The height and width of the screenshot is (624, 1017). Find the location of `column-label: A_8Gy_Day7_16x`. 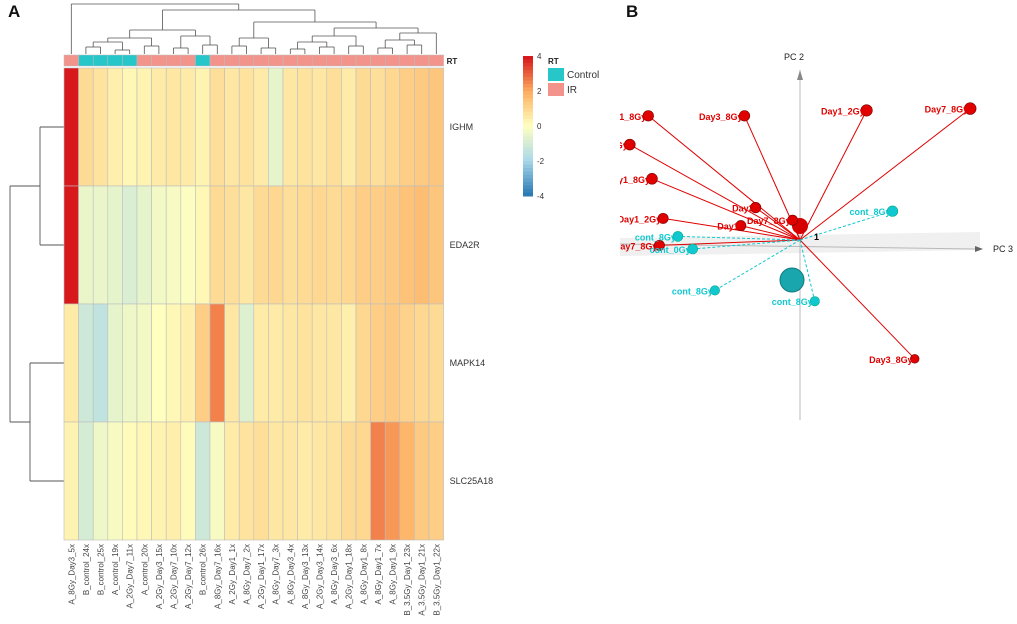

column-label: A_8Gy_Day7_16x is located at coordinates (217, 576).